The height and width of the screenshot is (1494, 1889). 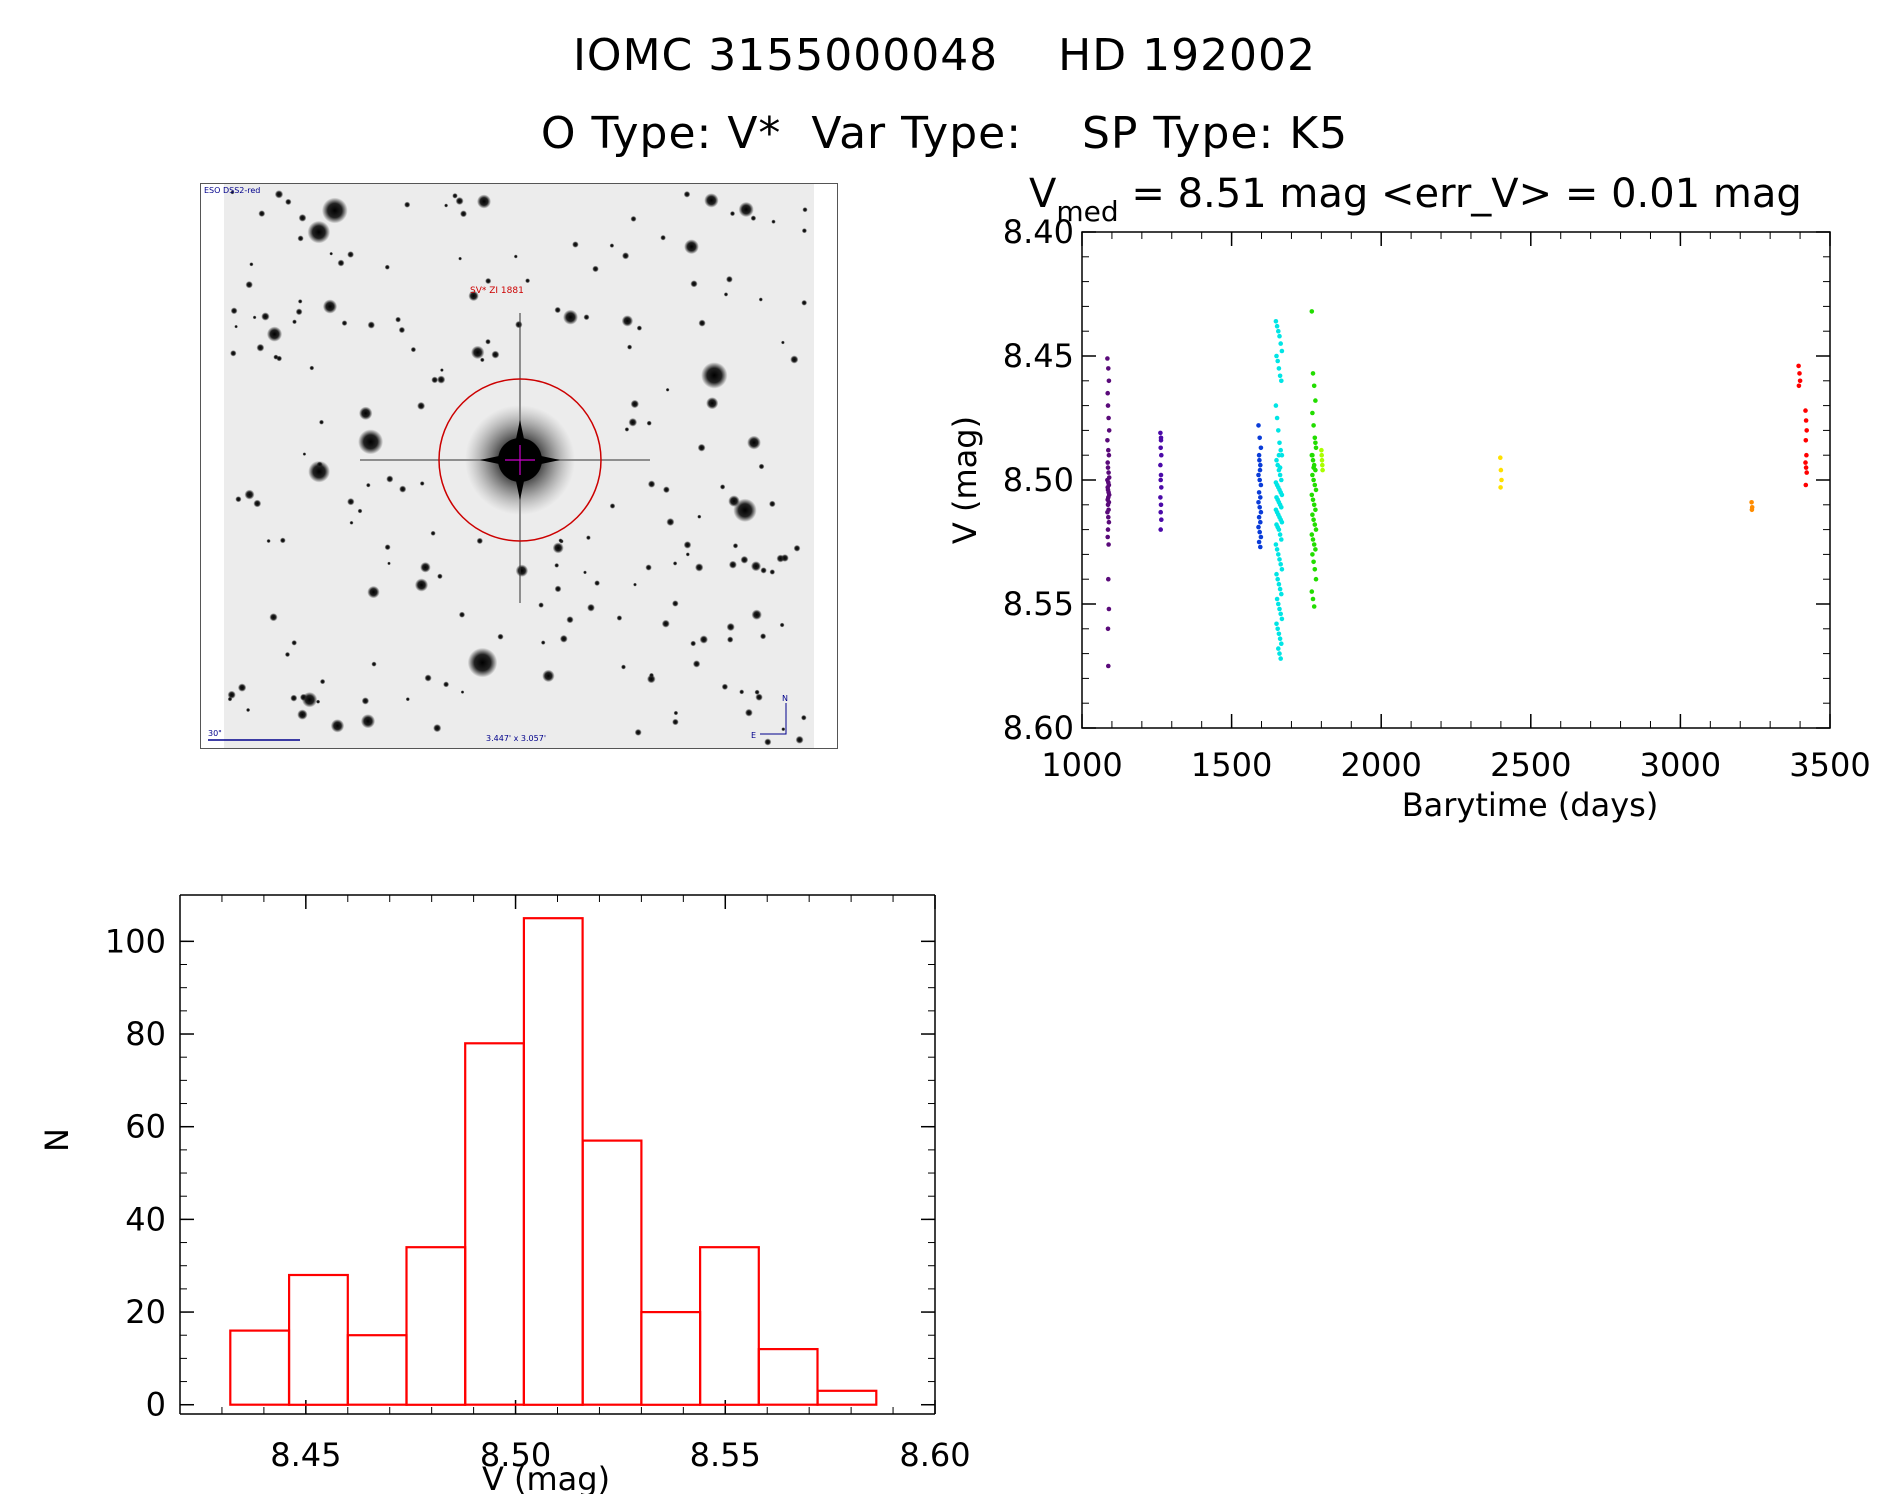 I want to click on light-curve-ytick-label: 8.55, so click(x=1038, y=604).